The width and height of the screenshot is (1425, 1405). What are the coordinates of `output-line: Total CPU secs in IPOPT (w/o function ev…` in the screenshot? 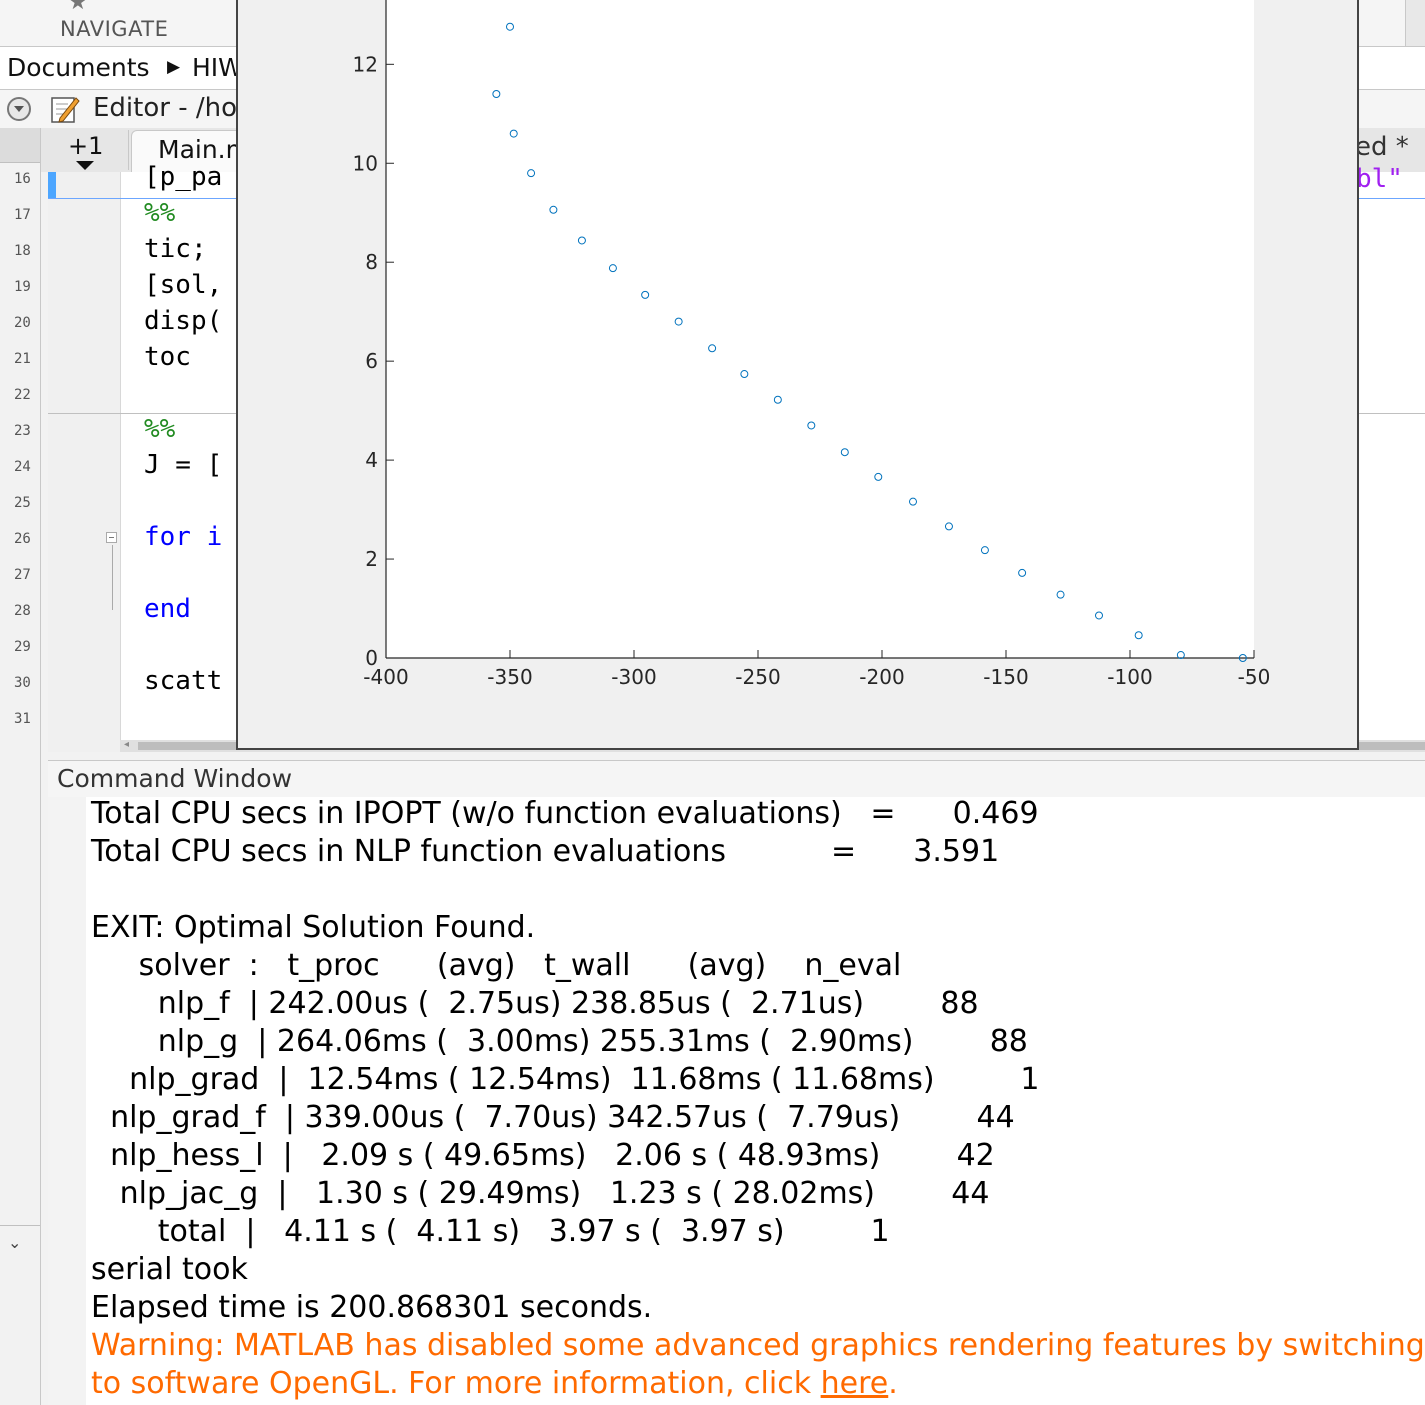 It's located at (565, 813).